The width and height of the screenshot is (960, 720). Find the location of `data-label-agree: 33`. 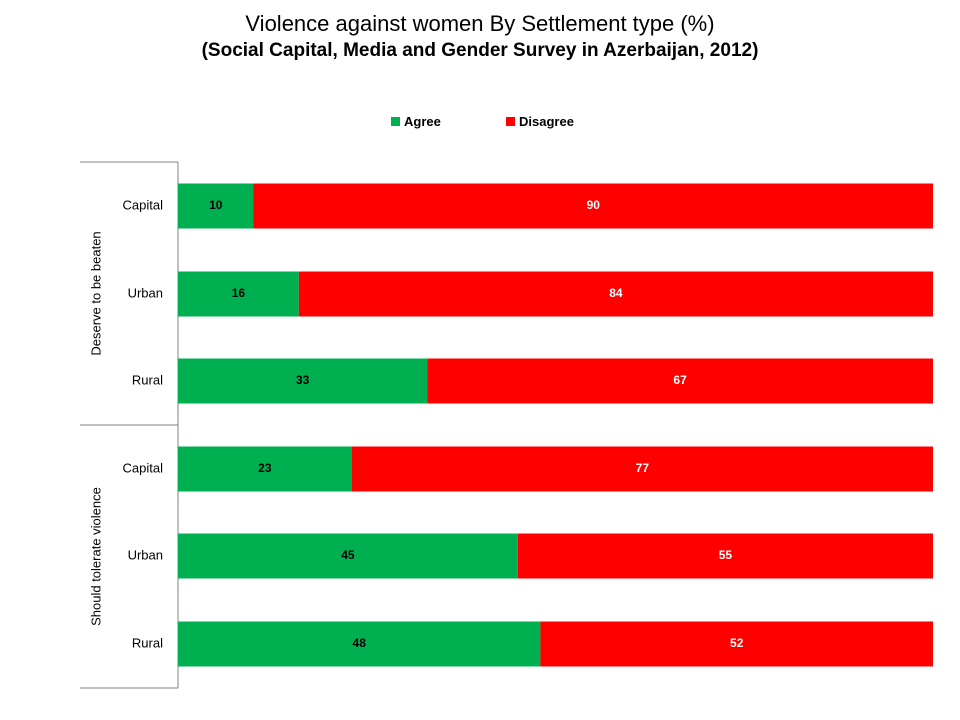

data-label-agree: 33 is located at coordinates (303, 380).